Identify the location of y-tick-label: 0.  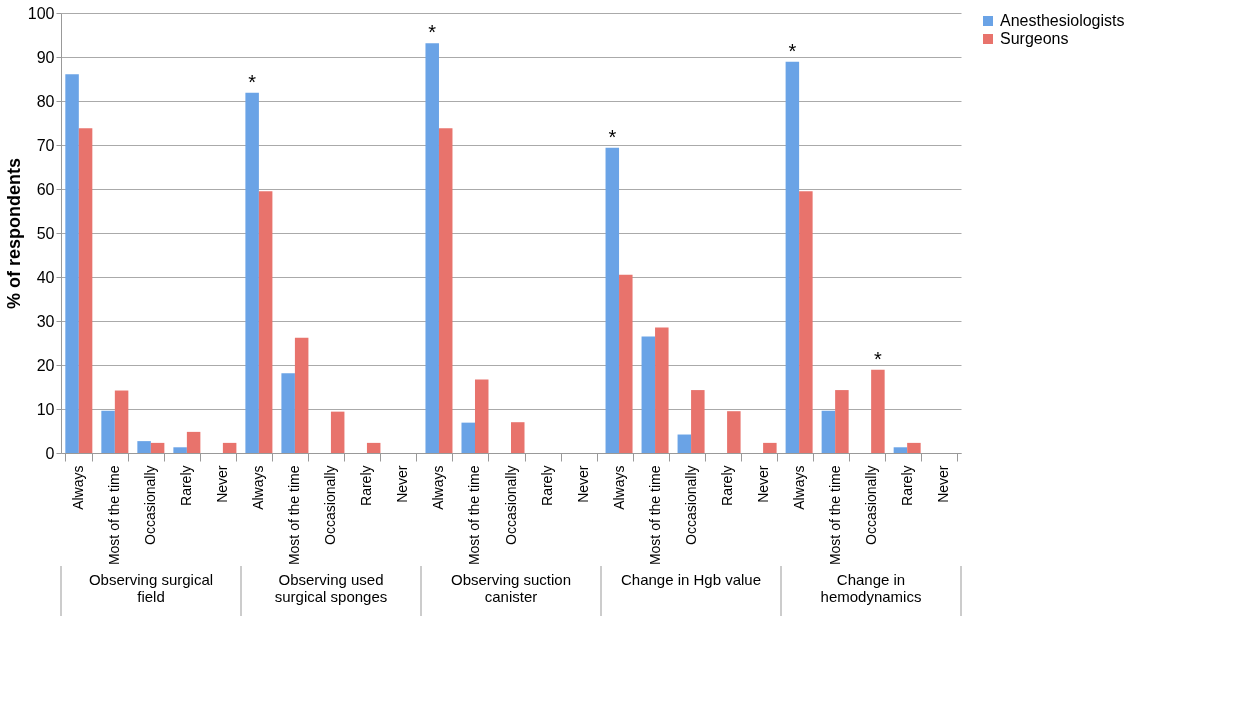
(50, 453).